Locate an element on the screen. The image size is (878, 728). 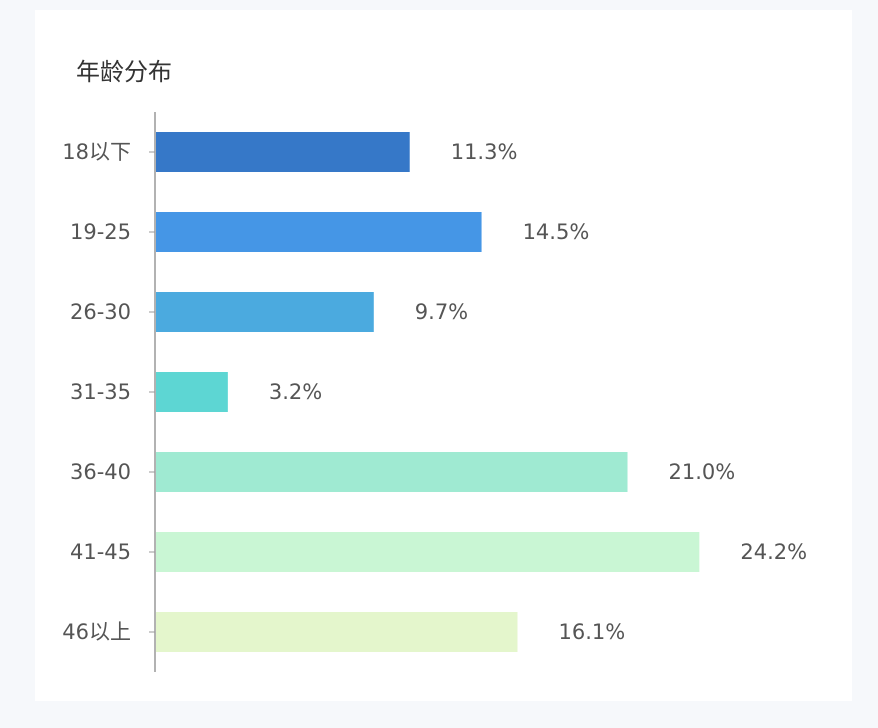
value-label-1: 11.3% is located at coordinates (484, 152).